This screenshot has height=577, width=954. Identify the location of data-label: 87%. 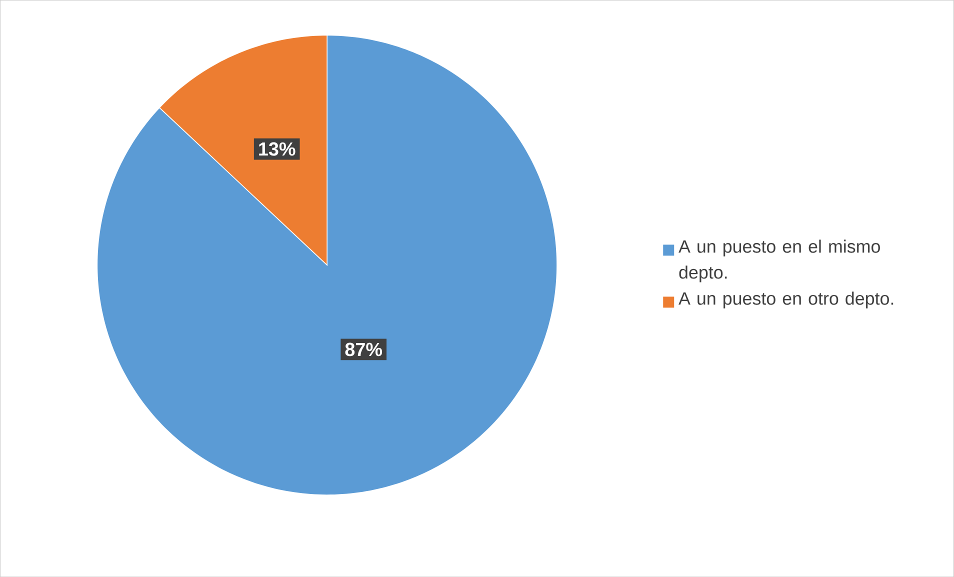
(363, 349).